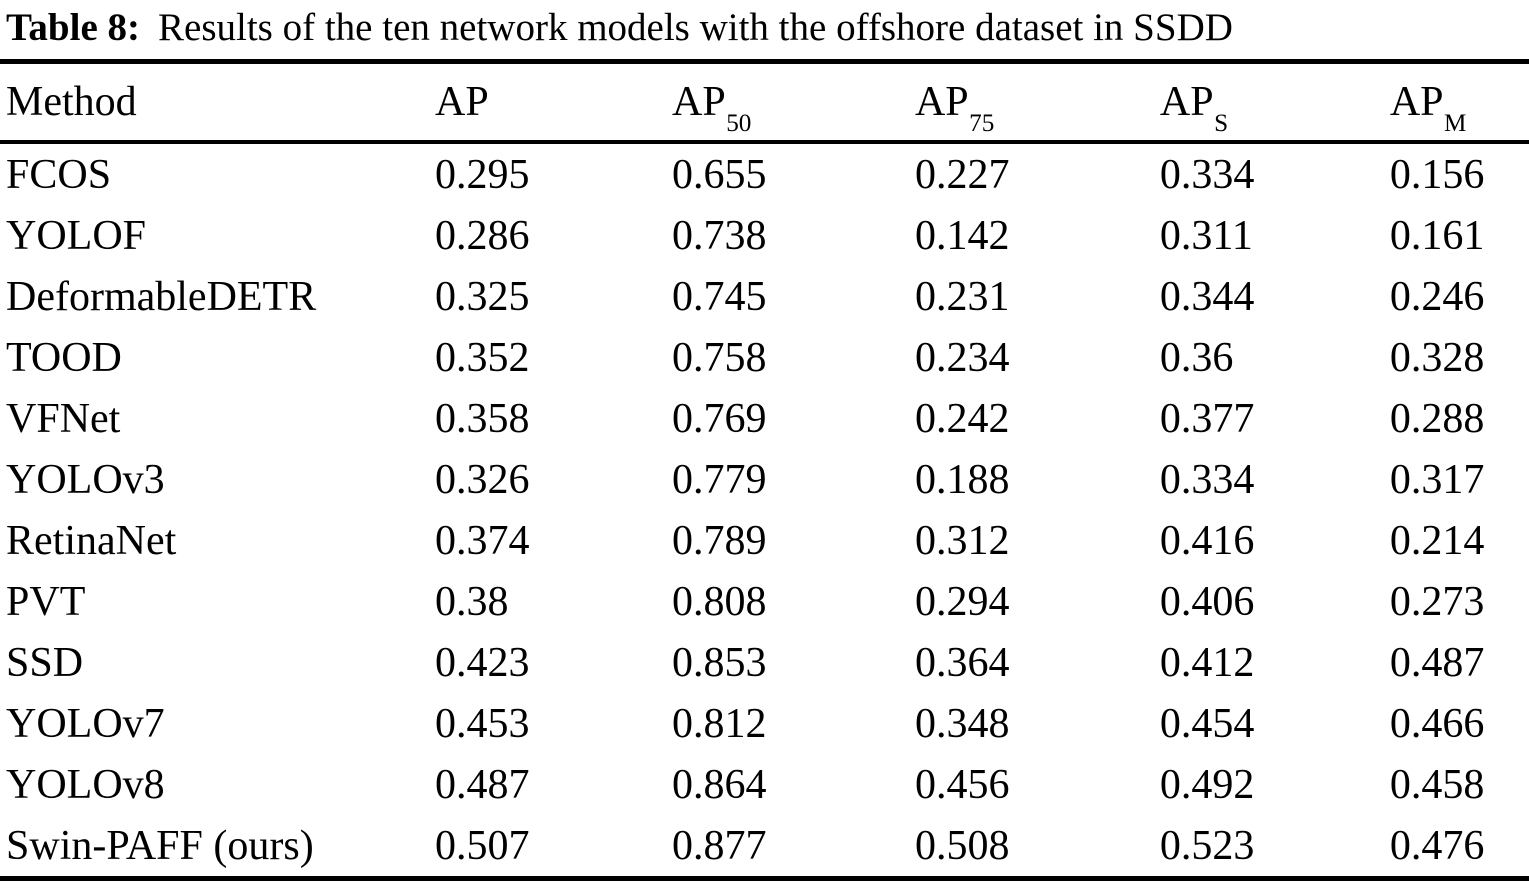 This screenshot has width=1529, height=892. I want to click on value-cell: 0.311, so click(1206, 235).